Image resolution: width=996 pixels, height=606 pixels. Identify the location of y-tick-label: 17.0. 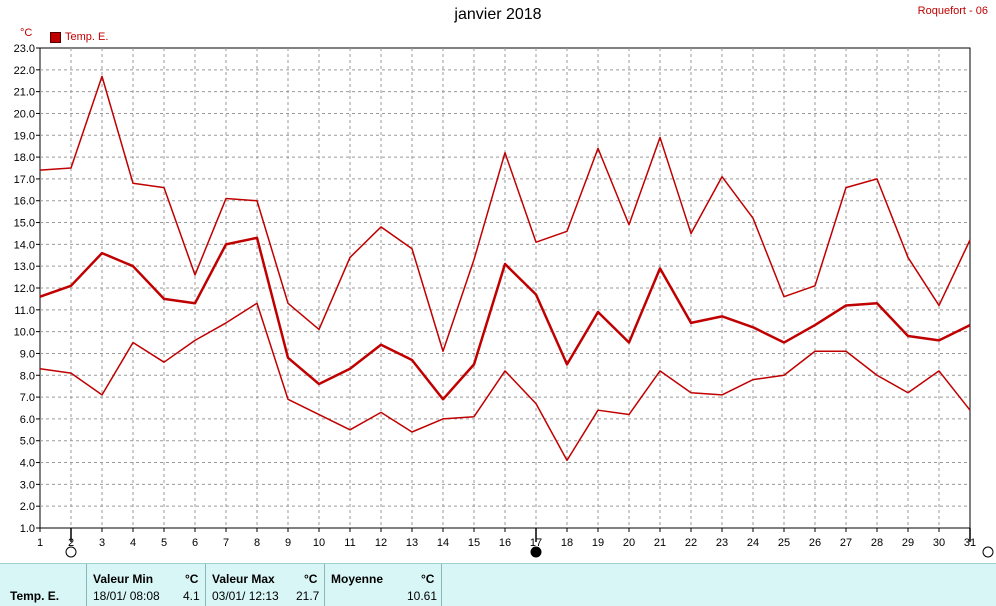
(24, 180).